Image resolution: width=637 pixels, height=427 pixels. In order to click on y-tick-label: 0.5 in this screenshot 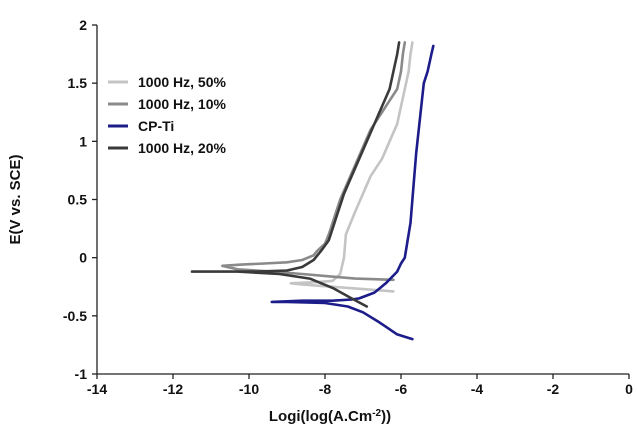, I will do `click(78, 200)`.